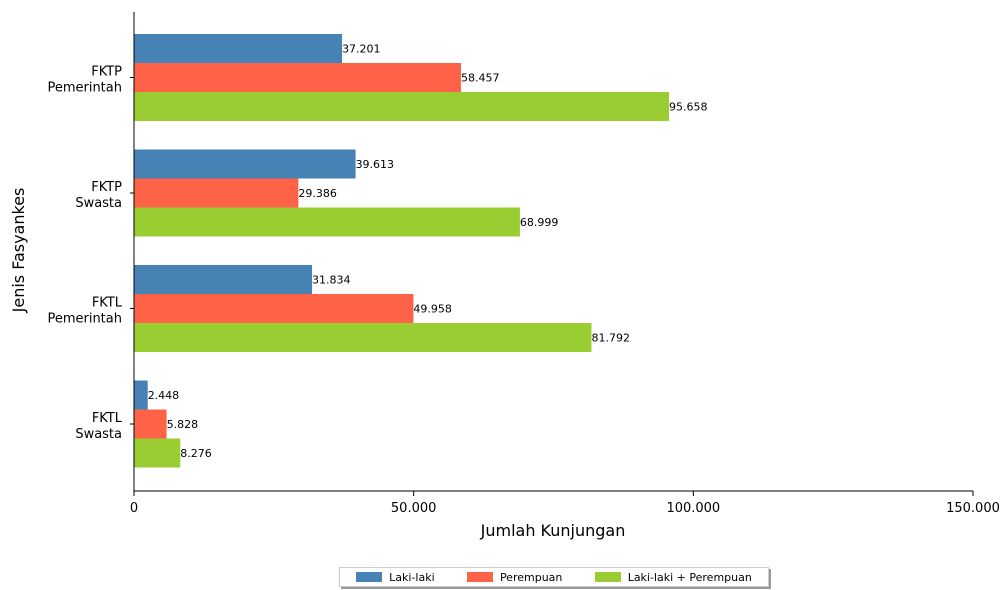 The width and height of the screenshot is (1007, 590). What do you see at coordinates (480, 78) in the screenshot?
I see `data-label-fktp-pemerintah-perempuan: 58.457` at bounding box center [480, 78].